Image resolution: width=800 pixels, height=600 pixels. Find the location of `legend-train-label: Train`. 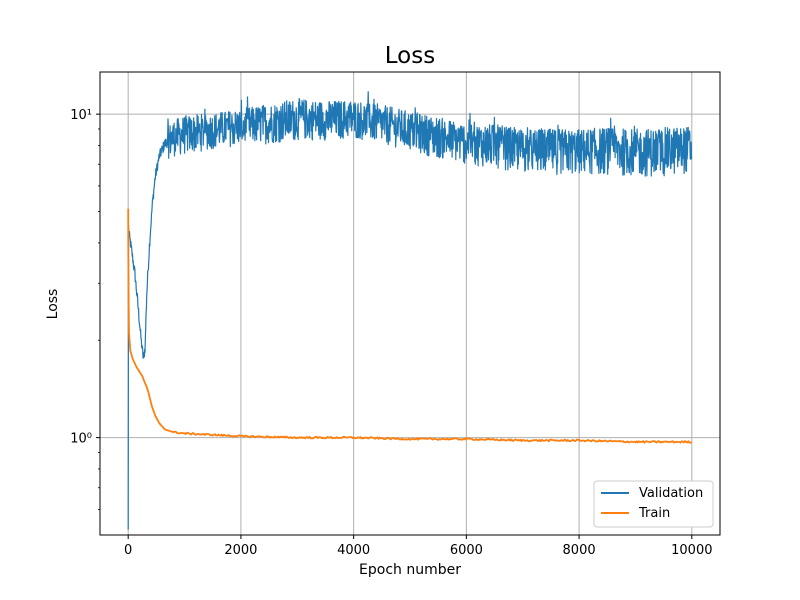

legend-train-label: Train is located at coordinates (654, 513).